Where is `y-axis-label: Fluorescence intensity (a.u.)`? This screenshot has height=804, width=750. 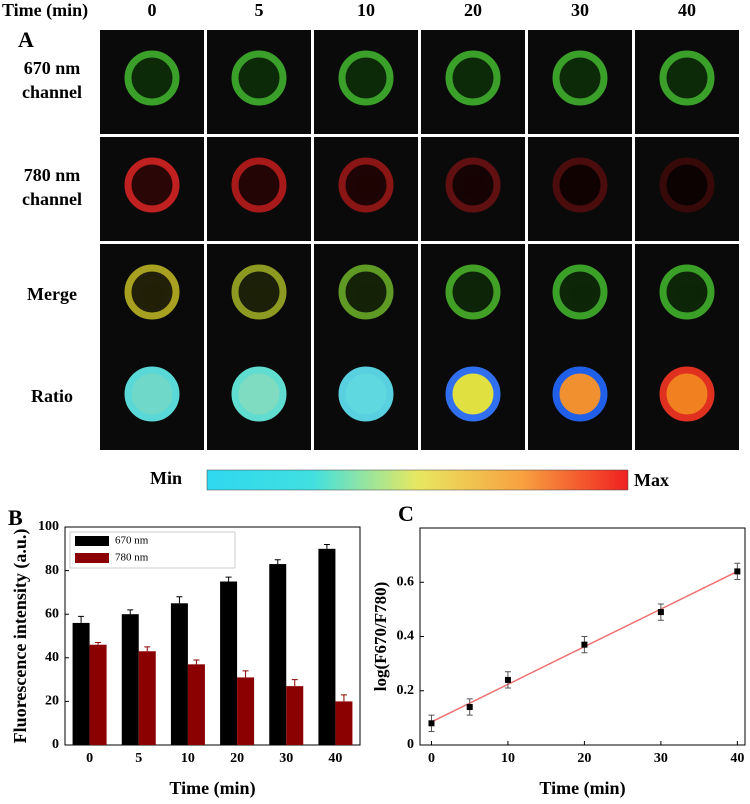
y-axis-label: Fluorescence intensity (a.u.) is located at coordinates (20, 636).